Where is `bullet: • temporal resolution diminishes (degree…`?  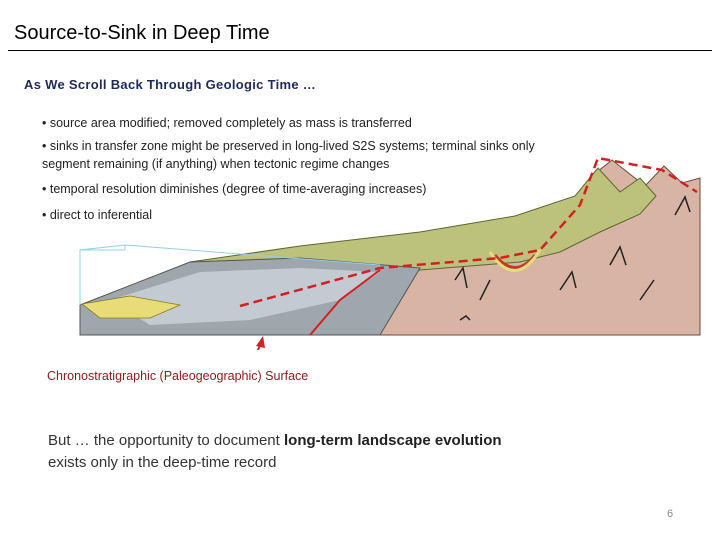
bullet: • temporal resolution diminishes (degree… is located at coordinates (234, 189).